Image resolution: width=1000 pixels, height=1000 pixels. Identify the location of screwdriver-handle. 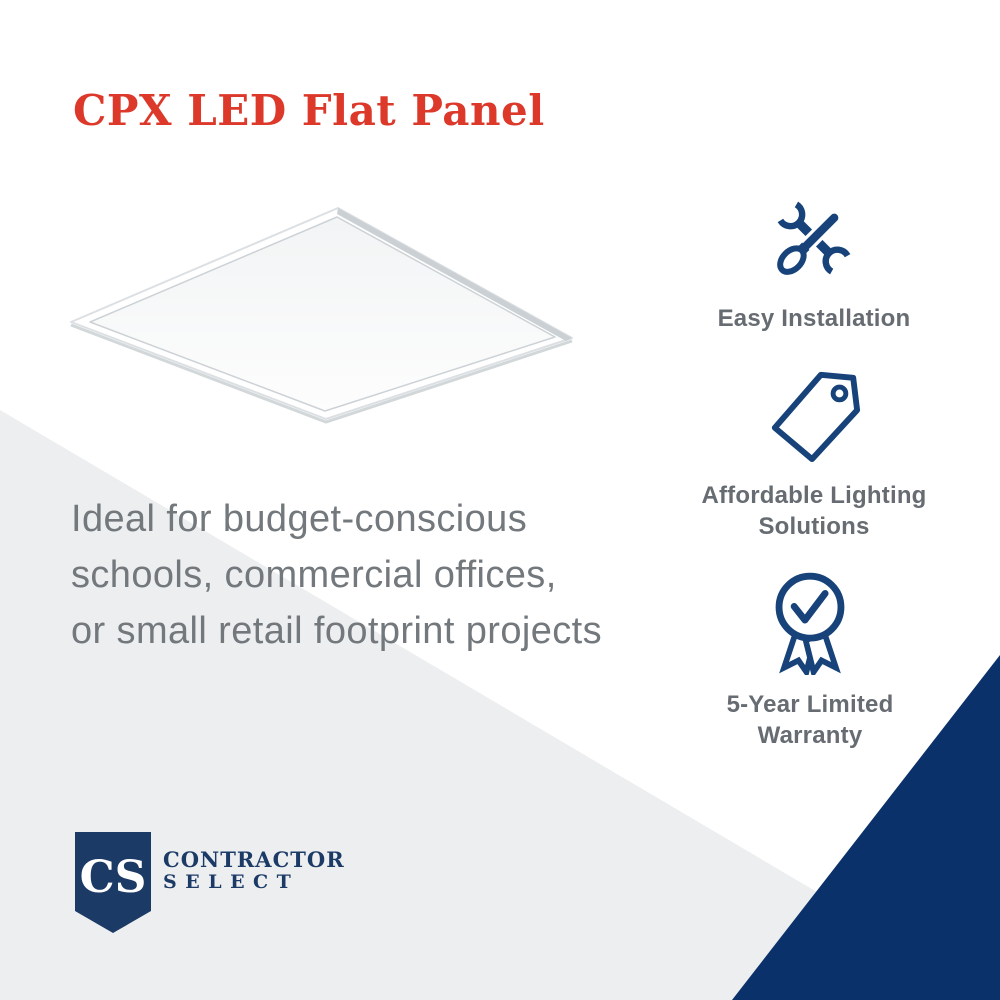
(792, 260).